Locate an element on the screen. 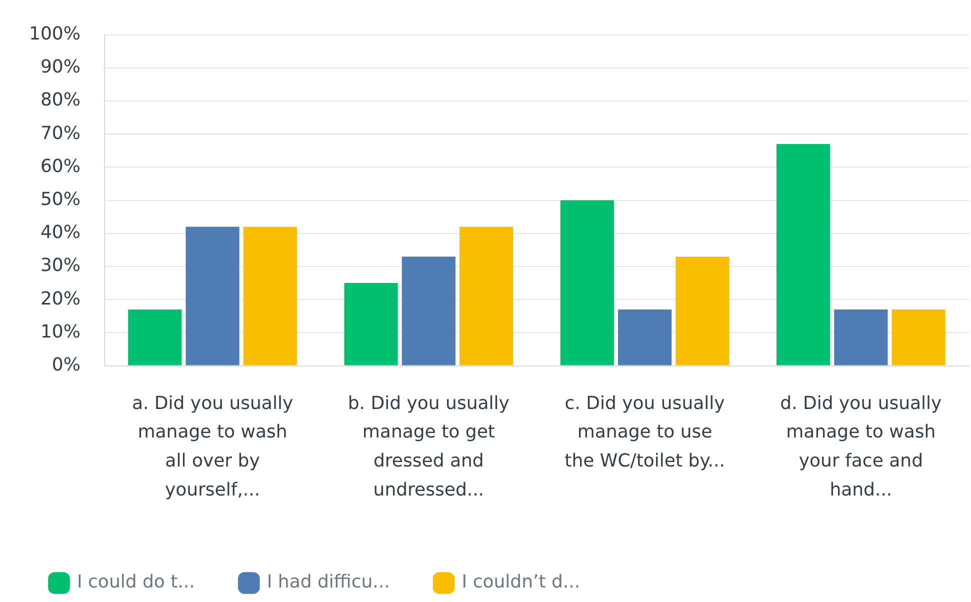  y-tick-label: 40% is located at coordinates (60, 233).